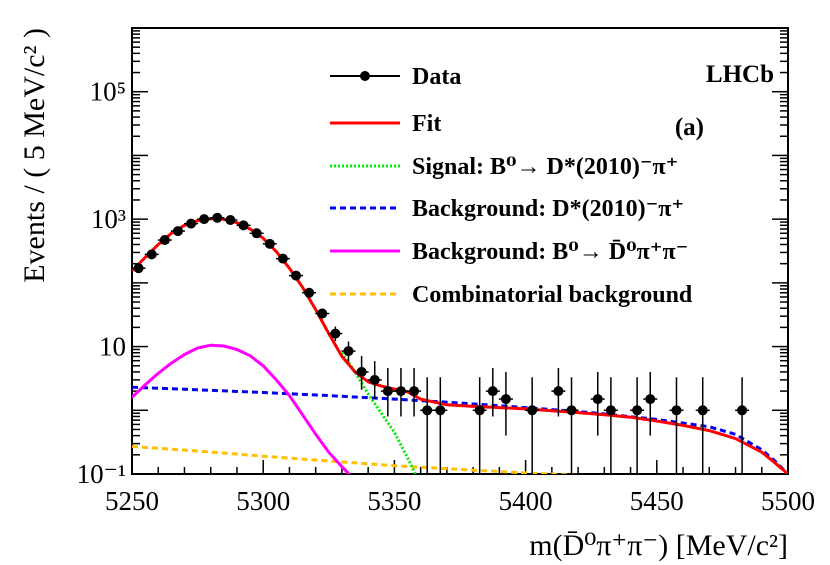 The width and height of the screenshot is (830, 565). What do you see at coordinates (101, 474) in the screenshot?
I see `y-tick-label: 10⁻¹` at bounding box center [101, 474].